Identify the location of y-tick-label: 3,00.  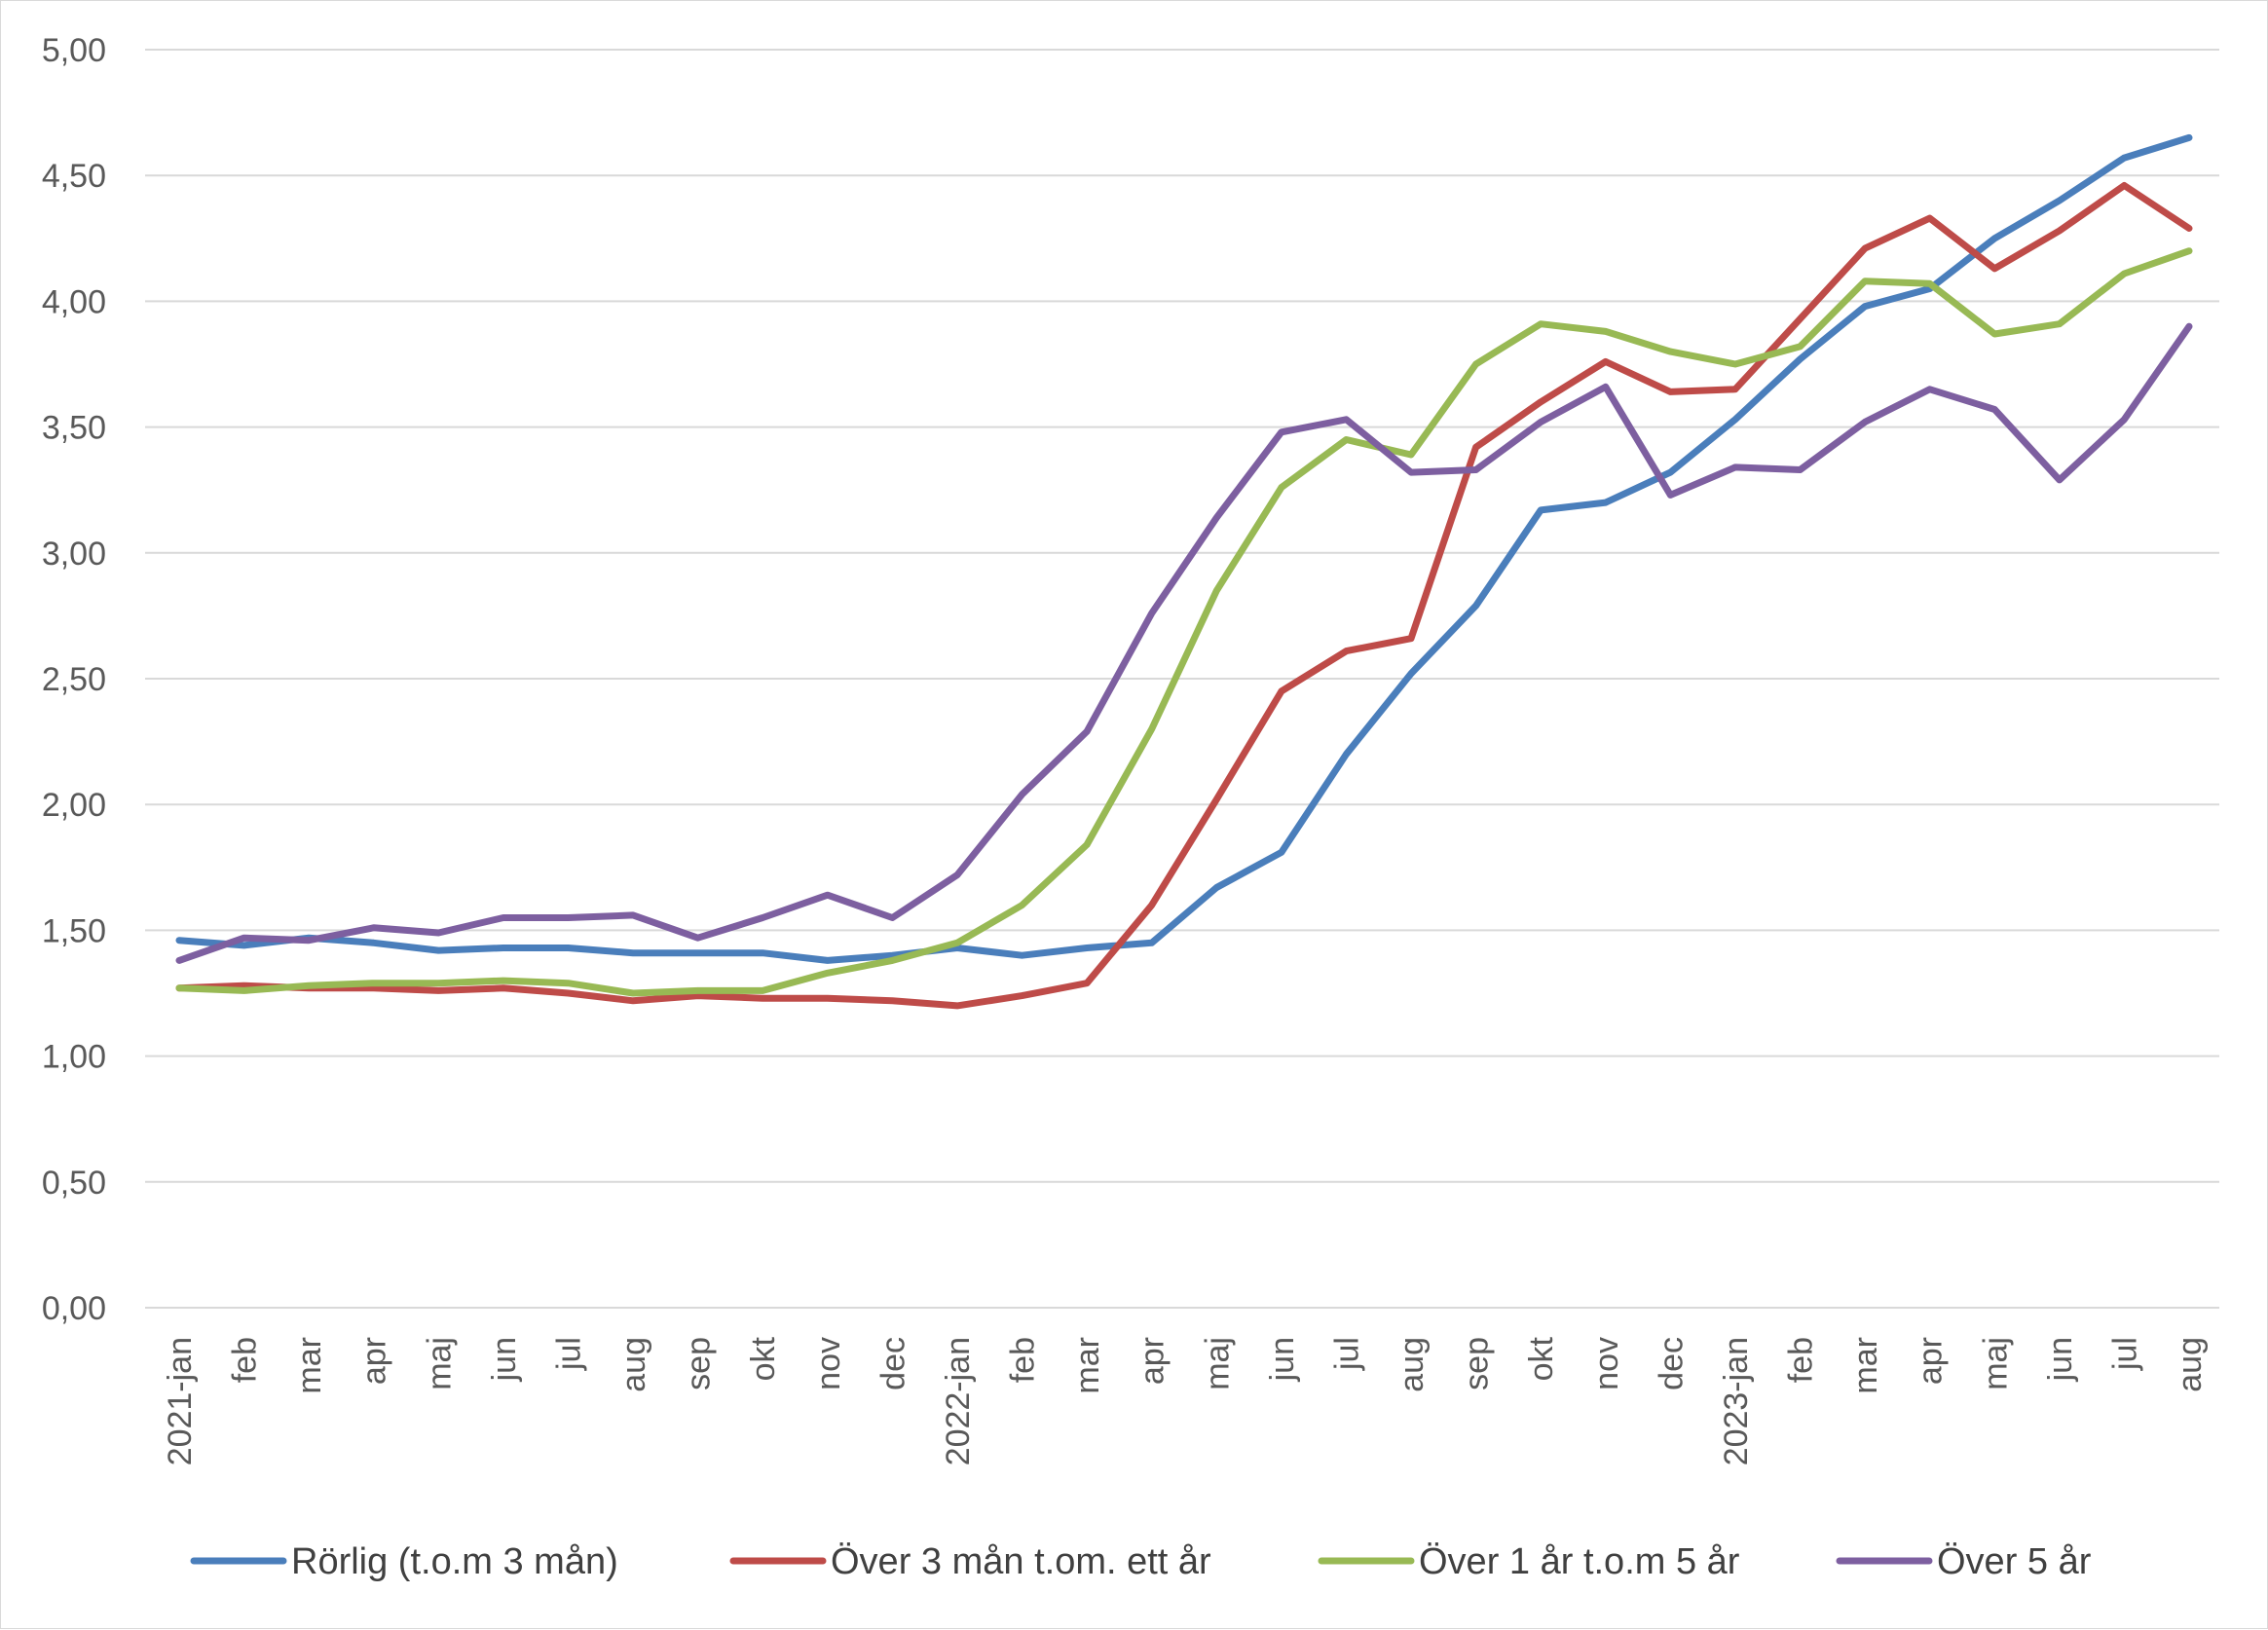
(74, 555).